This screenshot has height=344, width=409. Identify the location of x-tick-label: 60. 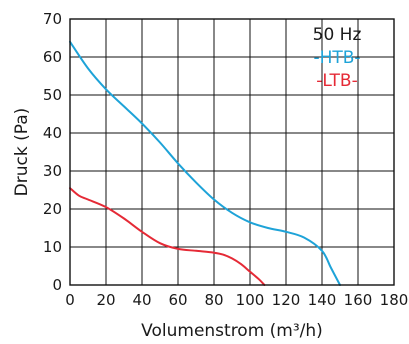
(177, 300).